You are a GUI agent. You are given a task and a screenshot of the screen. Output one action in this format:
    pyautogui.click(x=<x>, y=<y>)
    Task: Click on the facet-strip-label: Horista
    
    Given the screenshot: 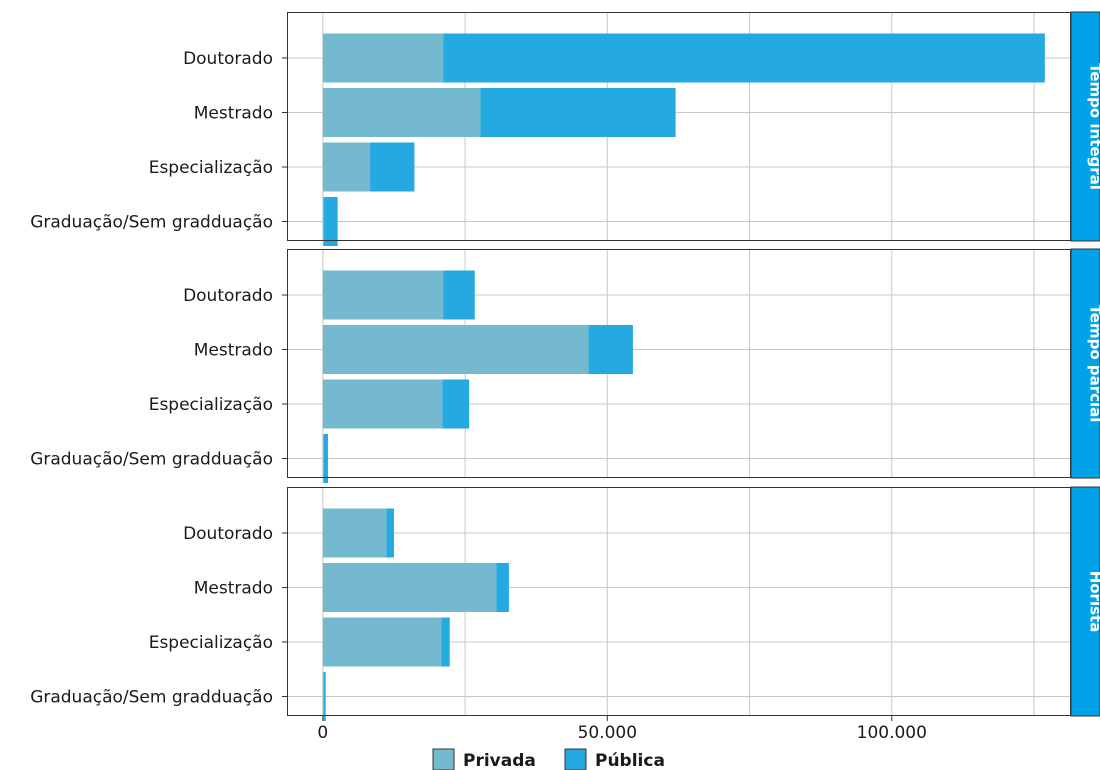 What is the action you would take?
    pyautogui.click(x=1093, y=602)
    